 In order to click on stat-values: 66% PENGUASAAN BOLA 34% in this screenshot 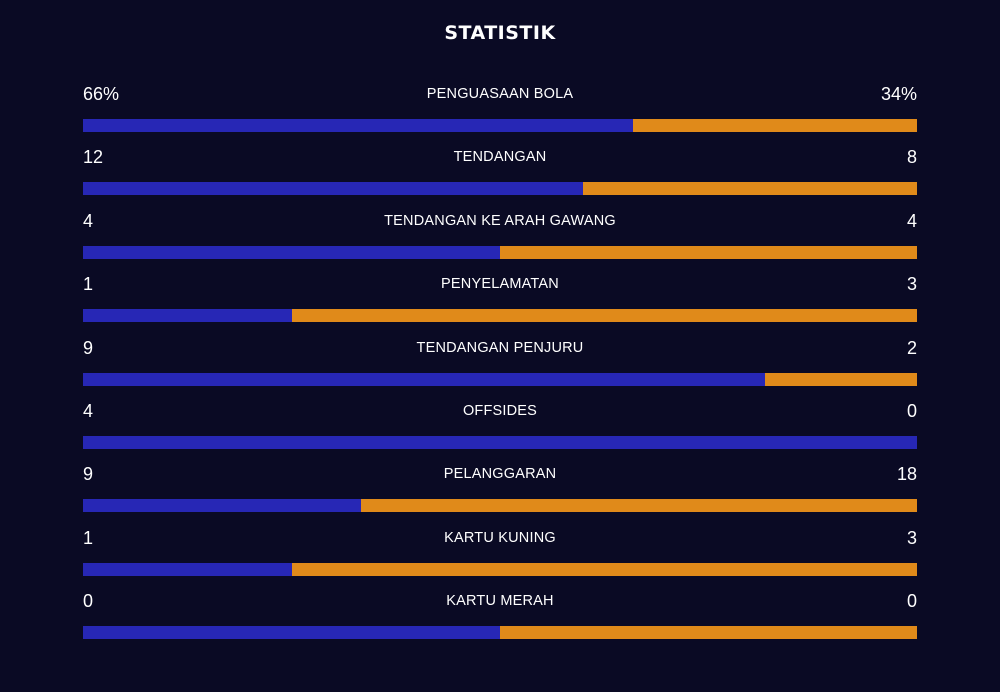, I will do `click(500, 94)`.